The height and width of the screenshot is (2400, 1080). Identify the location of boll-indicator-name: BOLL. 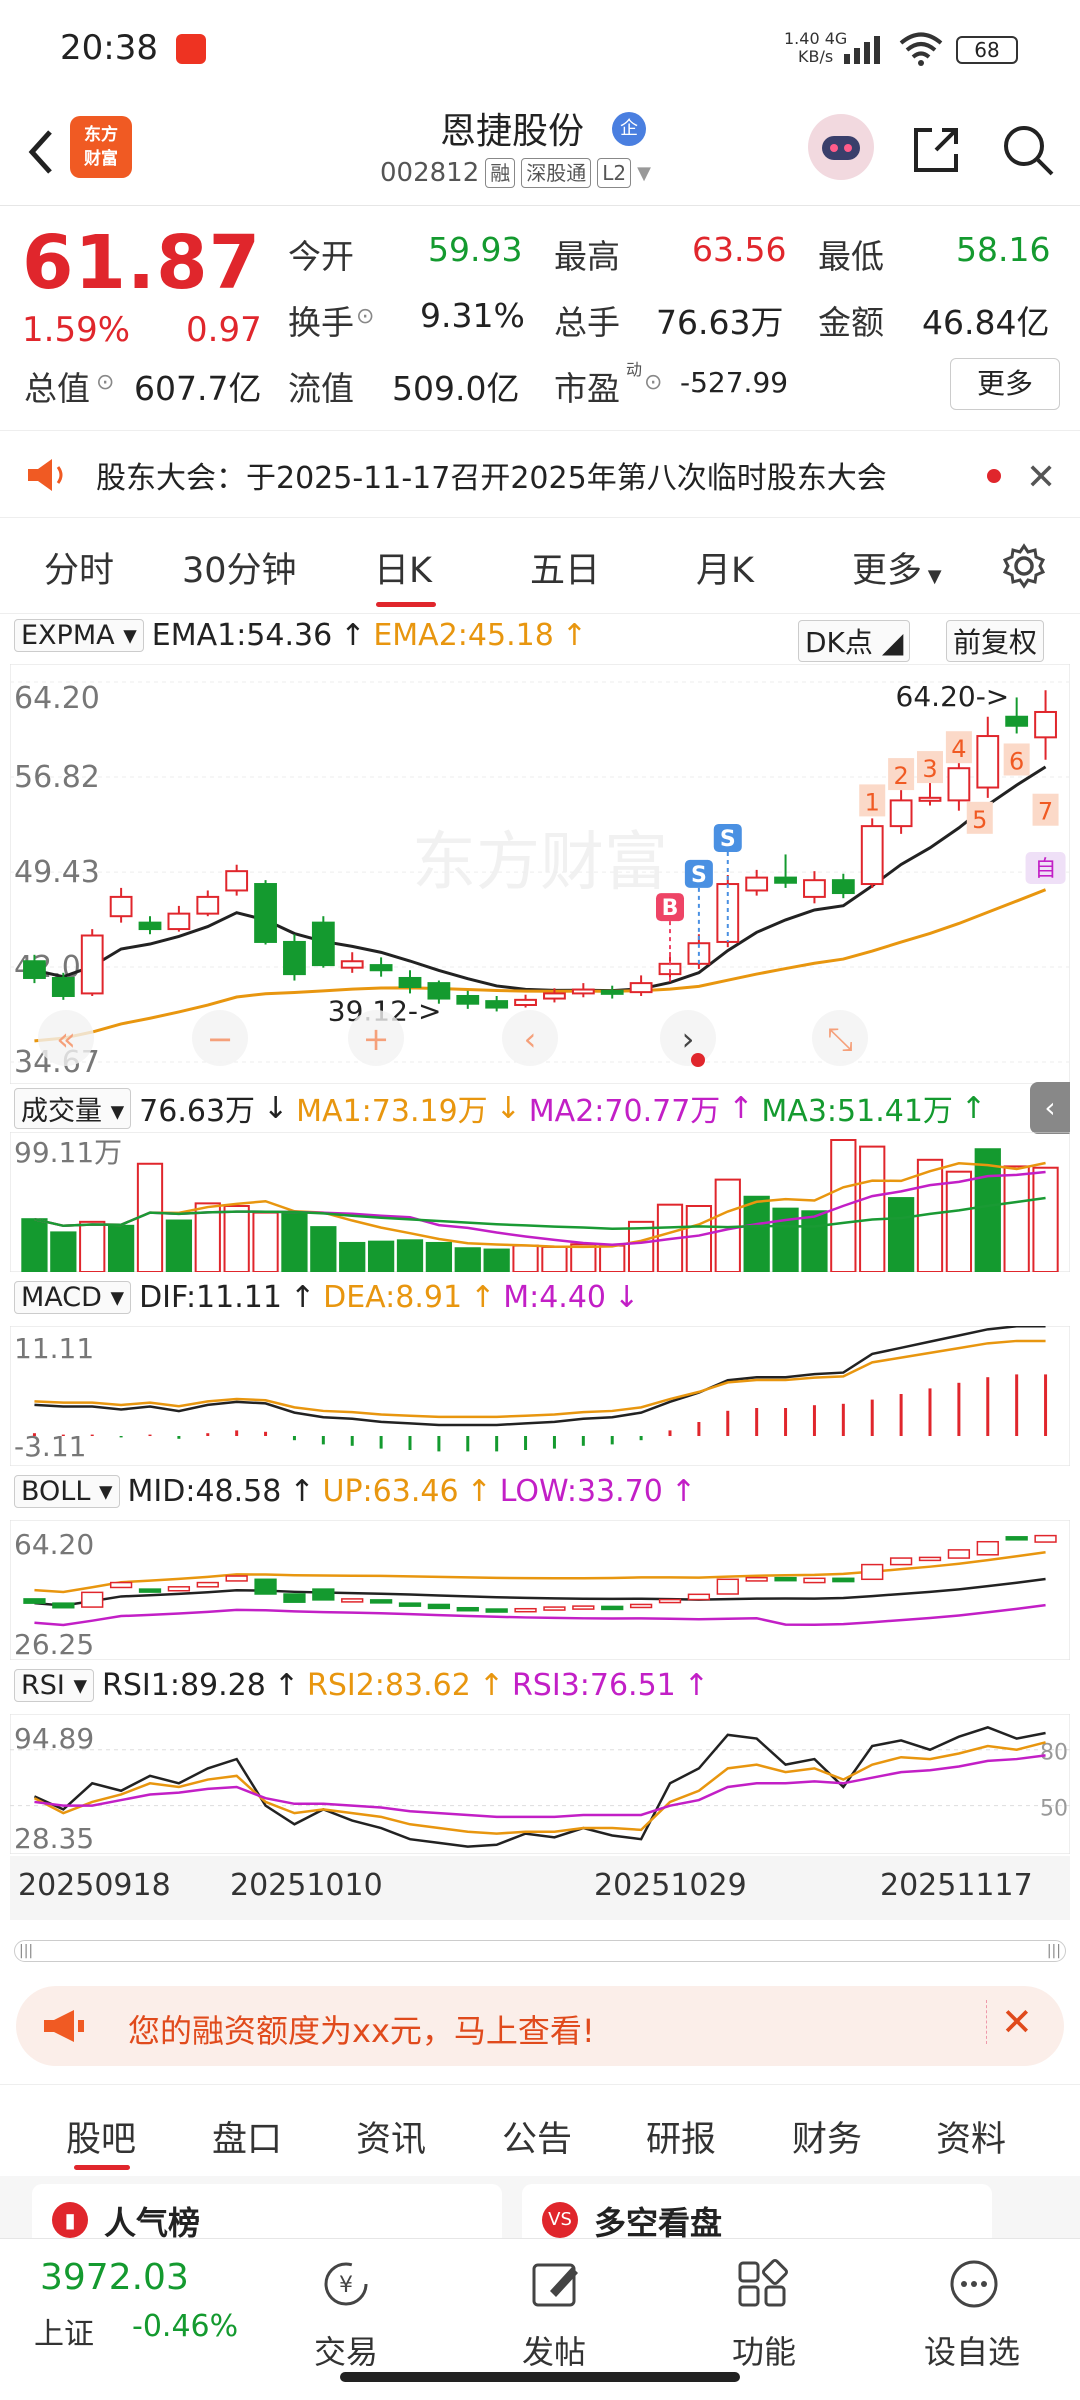
(56, 1491).